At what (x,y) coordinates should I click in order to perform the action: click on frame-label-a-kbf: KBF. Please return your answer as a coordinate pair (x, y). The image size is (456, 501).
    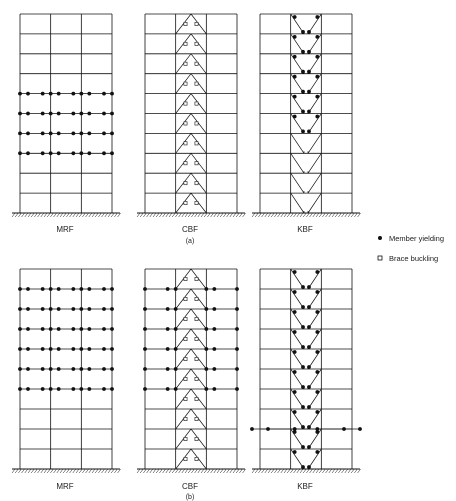
    Looking at the image, I should click on (305, 229).